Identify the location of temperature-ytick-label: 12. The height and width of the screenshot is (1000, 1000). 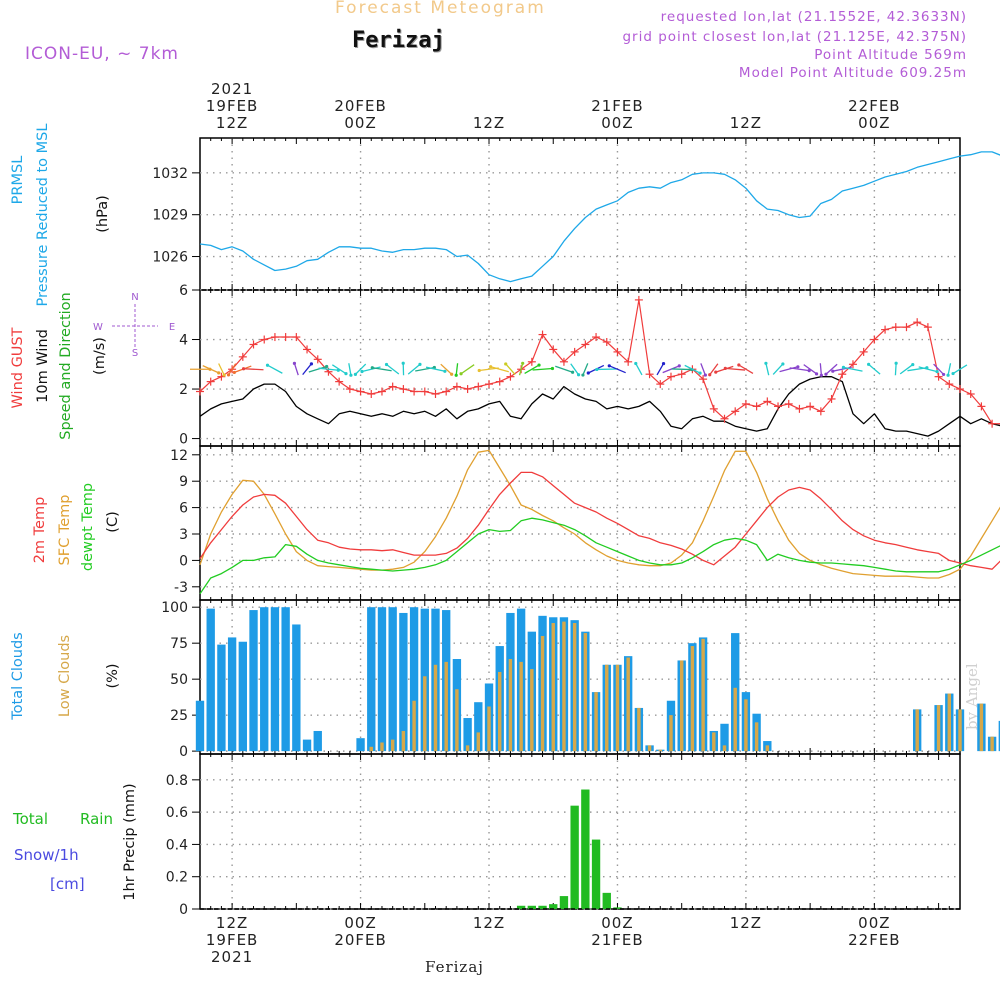
(179, 456).